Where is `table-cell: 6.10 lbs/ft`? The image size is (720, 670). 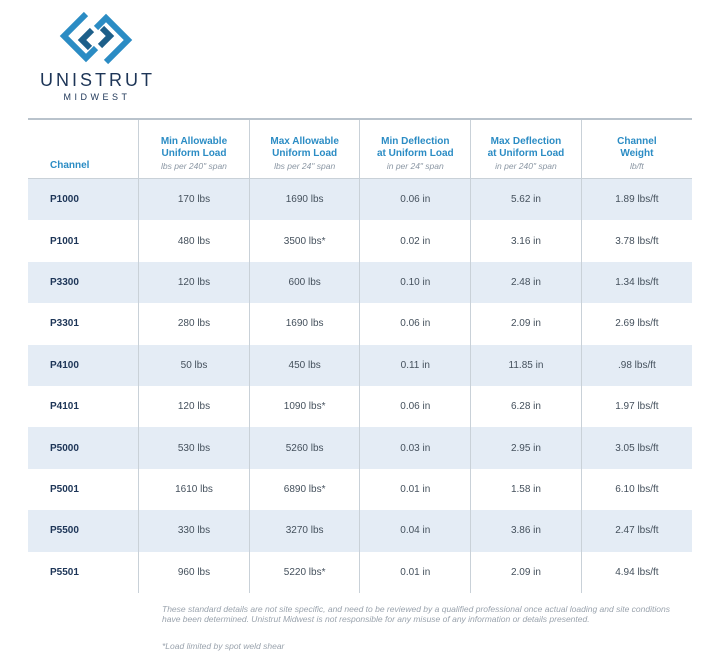
table-cell: 6.10 lbs/ft is located at coordinates (636, 489).